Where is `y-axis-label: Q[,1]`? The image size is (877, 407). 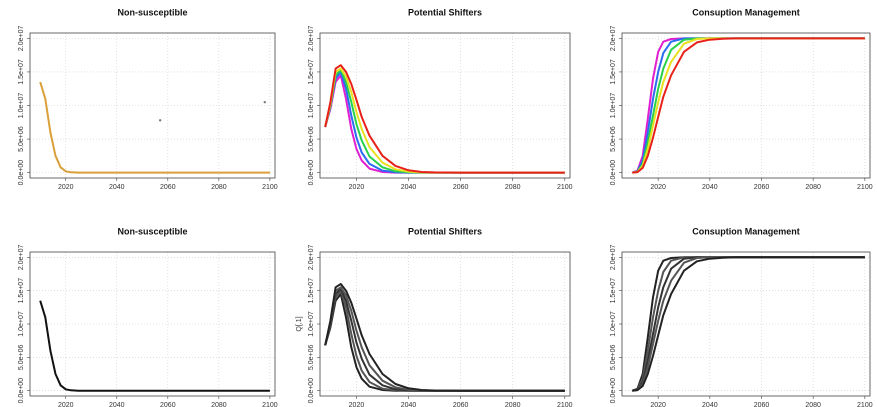 y-axis-label: Q[,1] is located at coordinates (299, 323).